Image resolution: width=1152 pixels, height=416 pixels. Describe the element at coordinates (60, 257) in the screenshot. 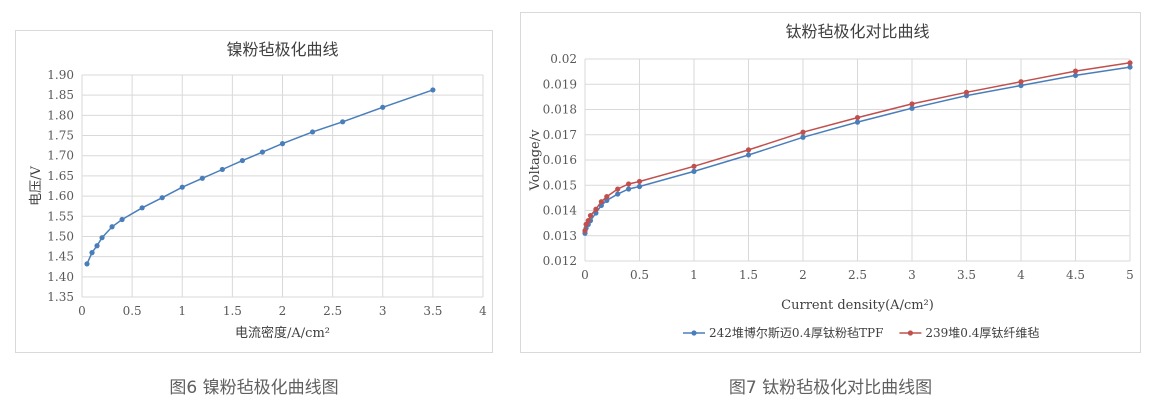

I see `y-tick-label: 1.45` at that location.